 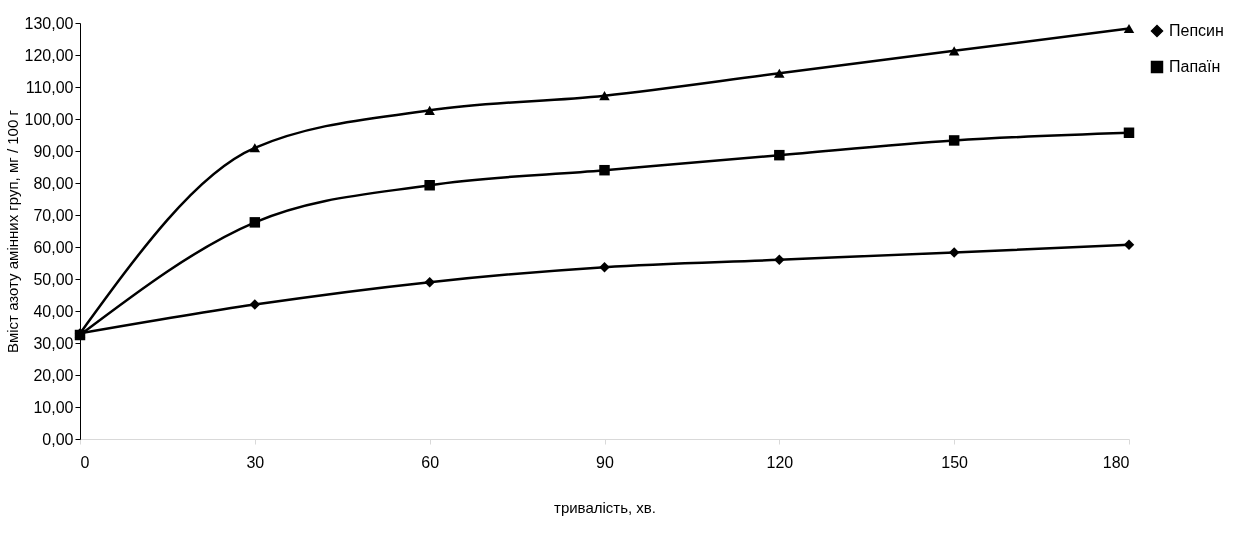 I want to click on x-tick-label: 90, so click(x=605, y=462).